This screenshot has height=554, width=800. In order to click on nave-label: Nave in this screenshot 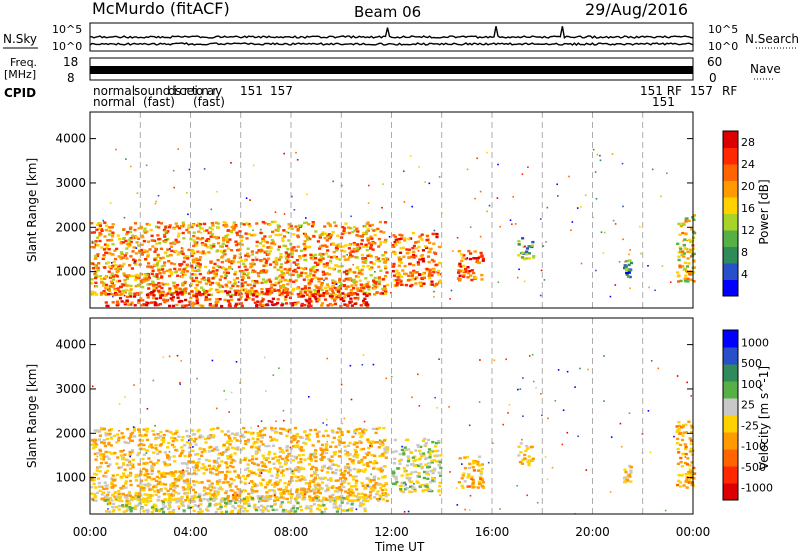, I will do `click(765, 69)`.